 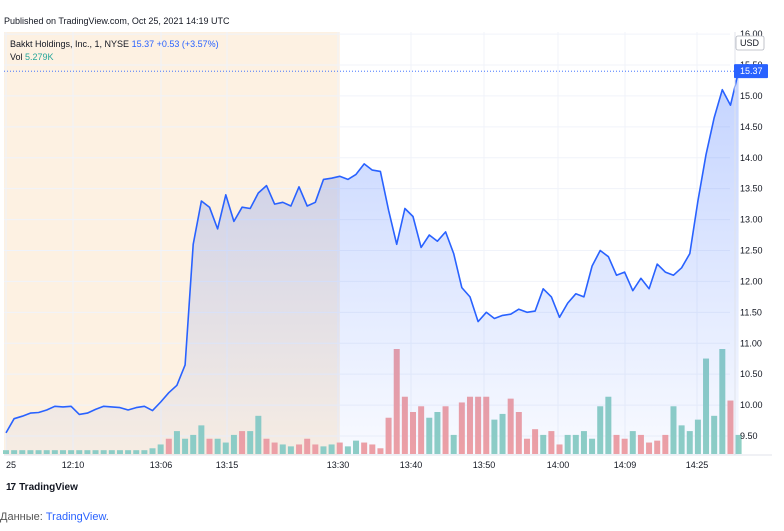 What do you see at coordinates (751, 251) in the screenshot?
I see `y-tick-label: 12.50` at bounding box center [751, 251].